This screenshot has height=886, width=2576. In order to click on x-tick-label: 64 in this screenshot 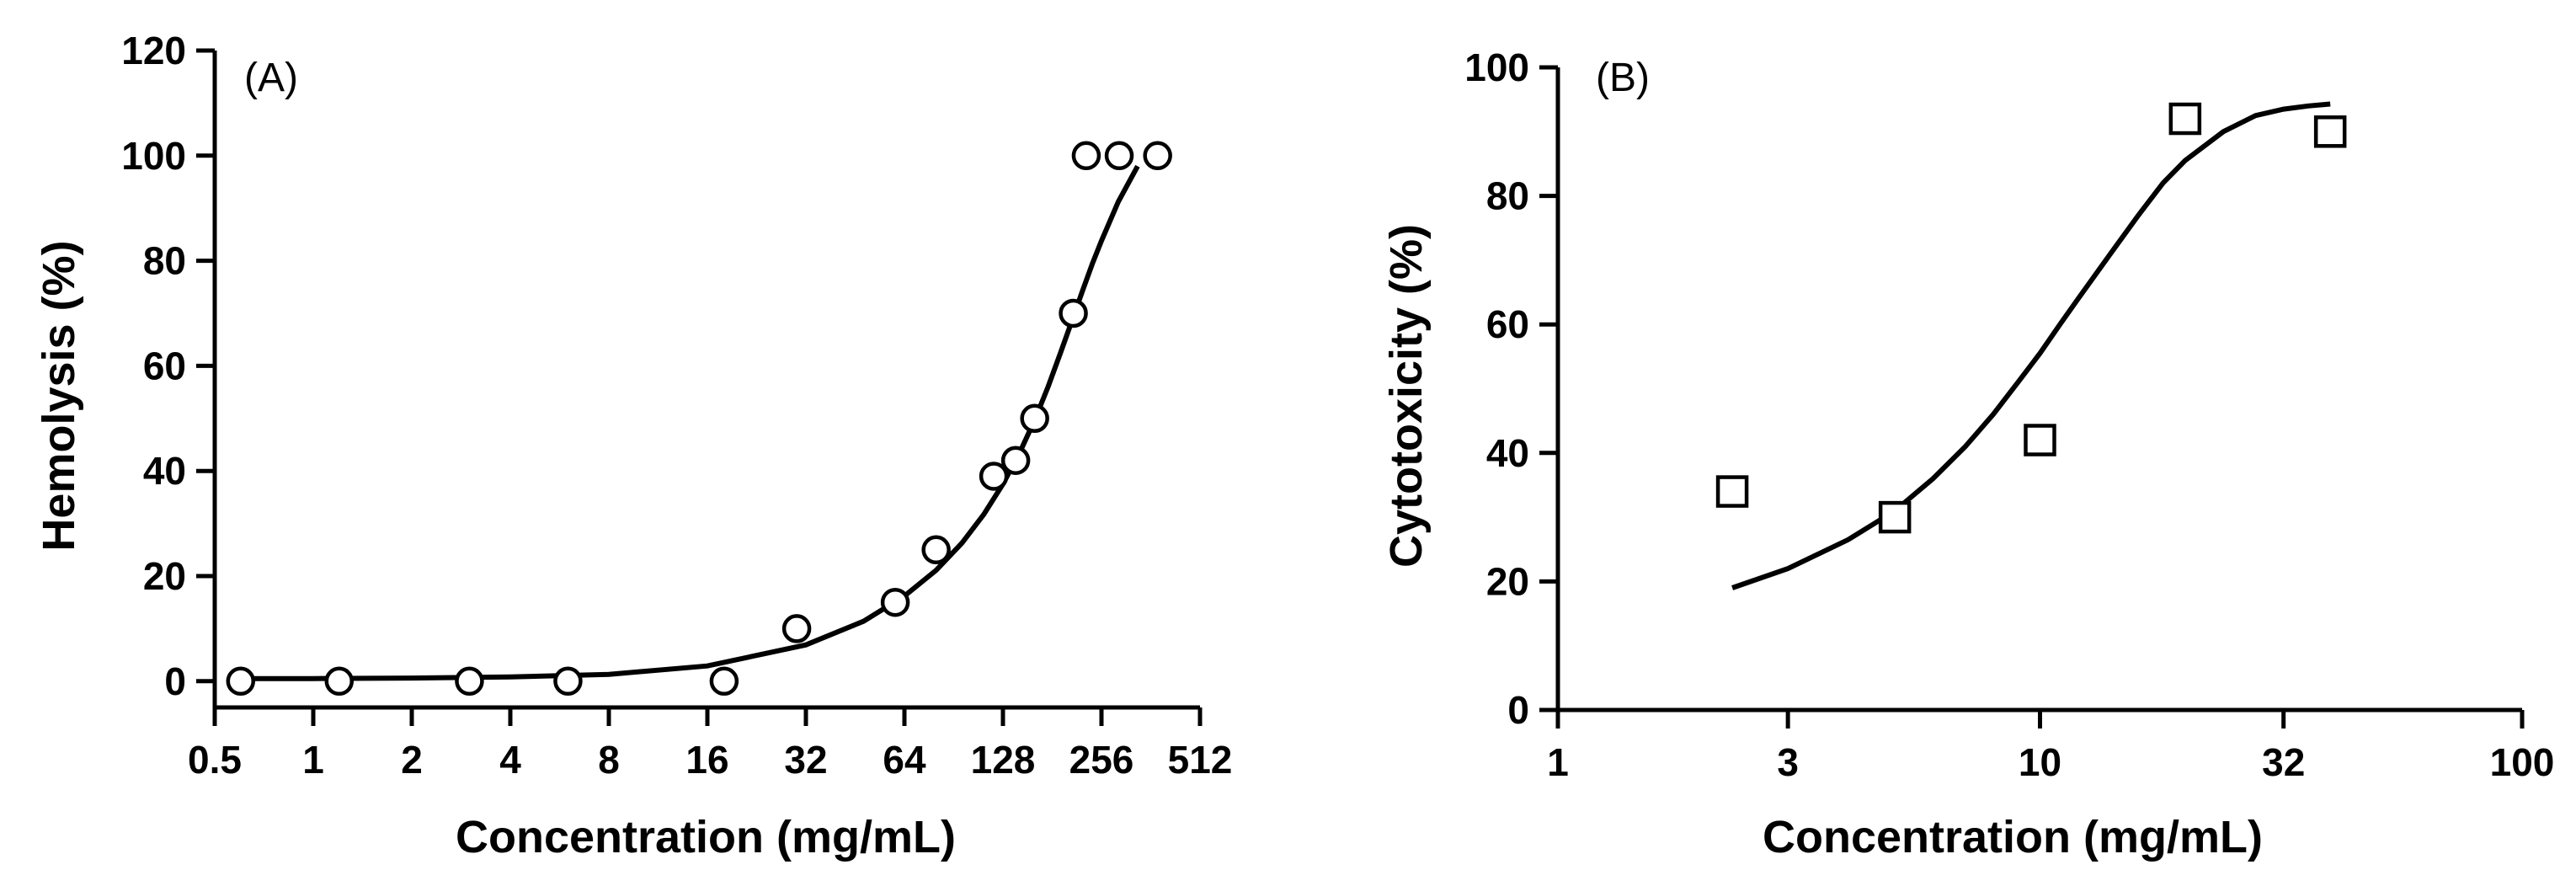, I will do `click(904, 760)`.